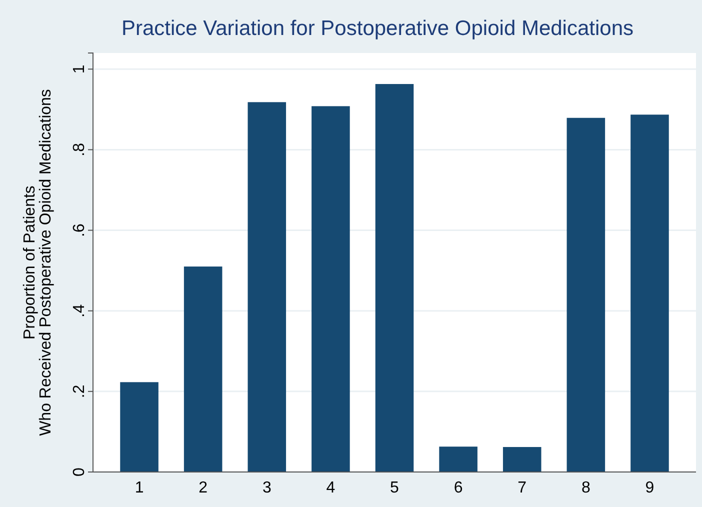 The width and height of the screenshot is (702, 507). What do you see at coordinates (395, 488) in the screenshot?
I see `x-tick-label: 5` at bounding box center [395, 488].